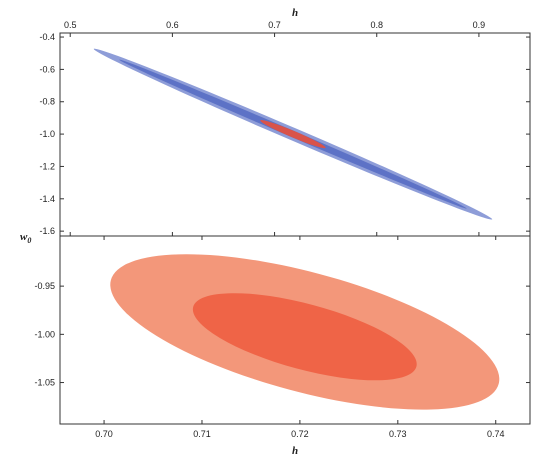  What do you see at coordinates (44, 334) in the screenshot?
I see `y-tick-label: -1.00` at bounding box center [44, 334].